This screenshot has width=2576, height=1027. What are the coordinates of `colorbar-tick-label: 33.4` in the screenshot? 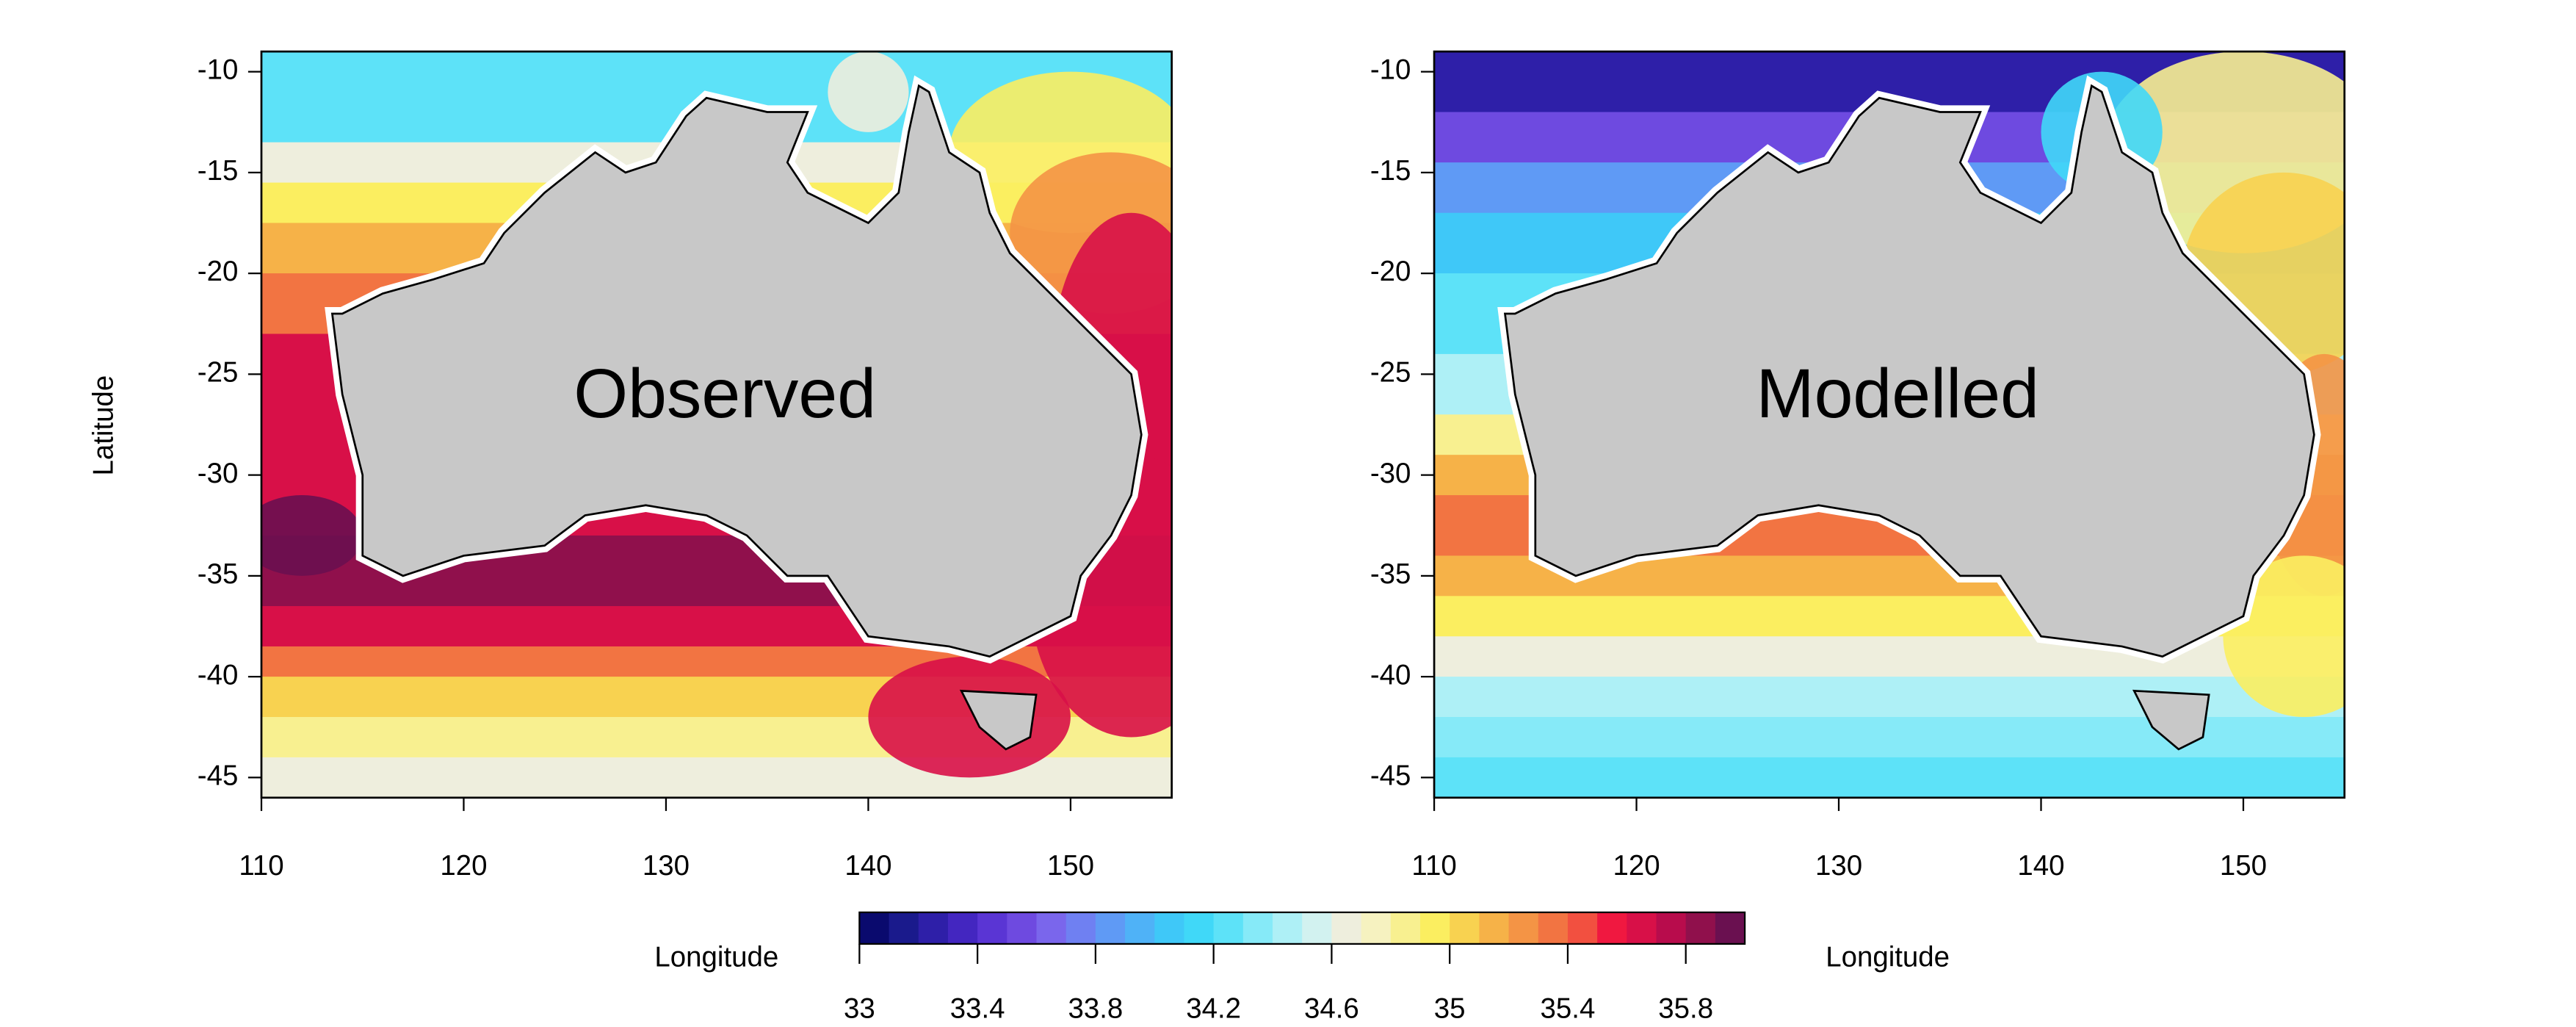 It's located at (977, 1009).